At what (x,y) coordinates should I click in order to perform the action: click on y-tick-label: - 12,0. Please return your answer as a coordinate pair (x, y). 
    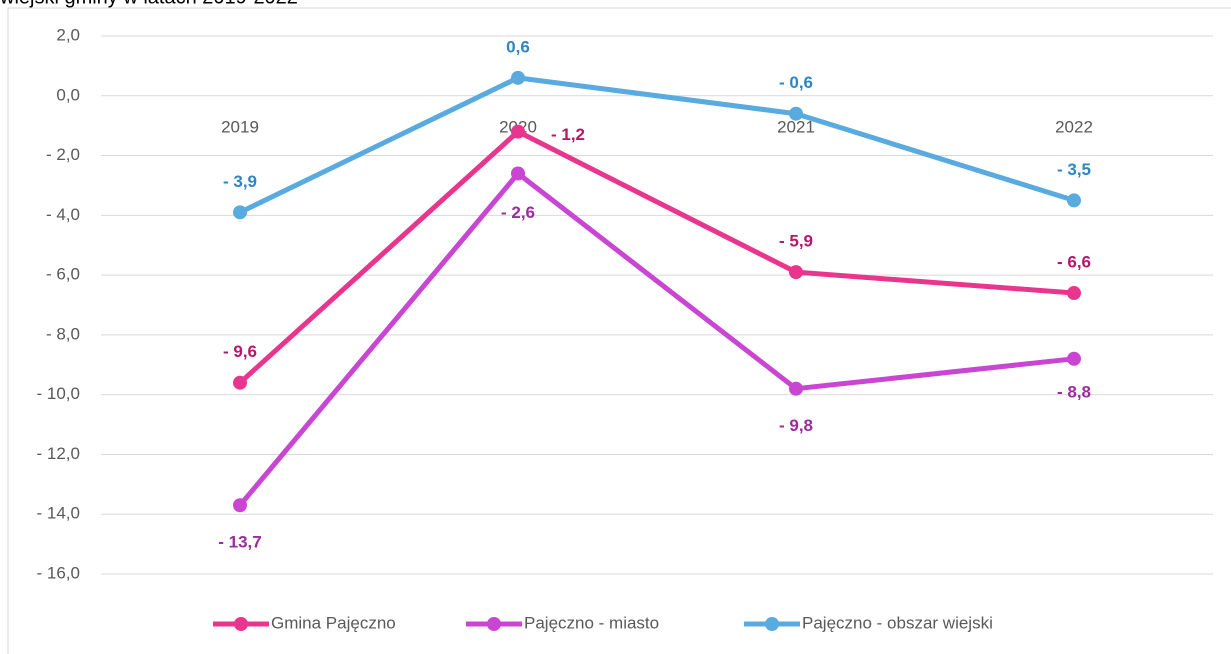
    Looking at the image, I should click on (58, 453).